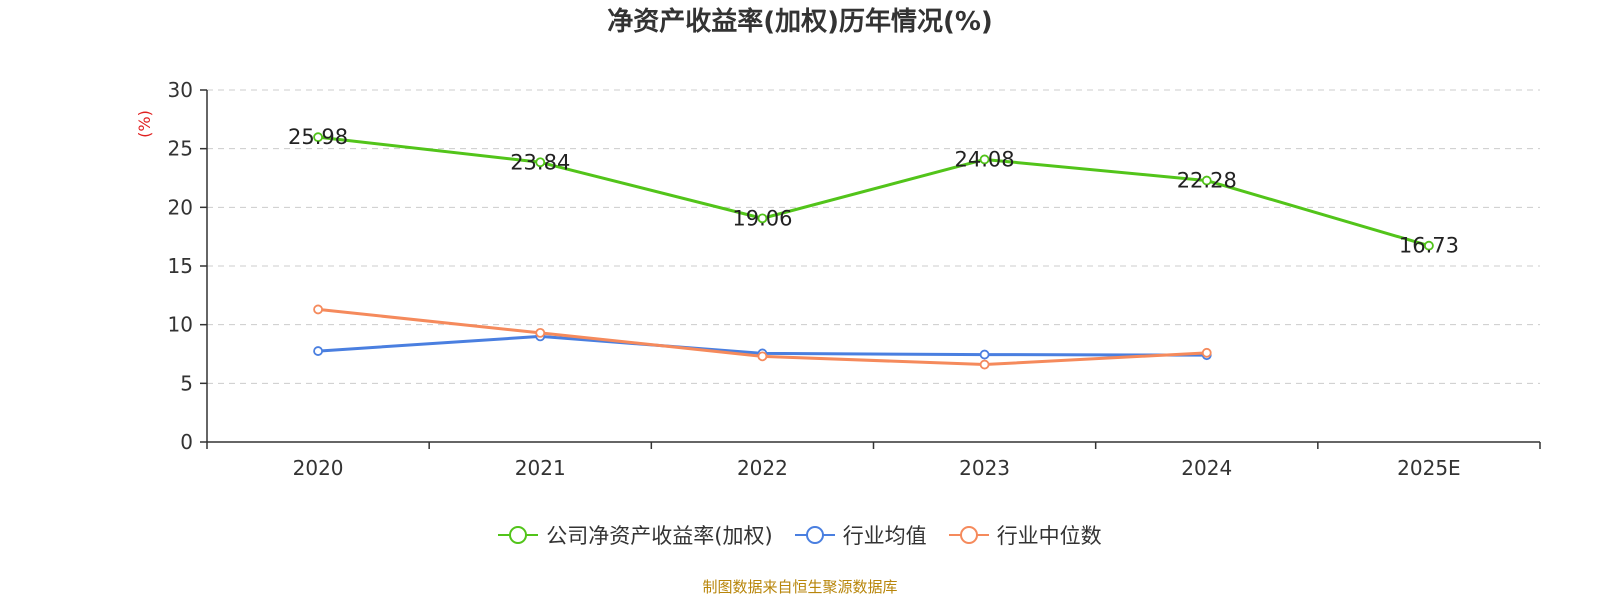 The width and height of the screenshot is (1600, 600). I want to click on series-line, so click(873, 191).